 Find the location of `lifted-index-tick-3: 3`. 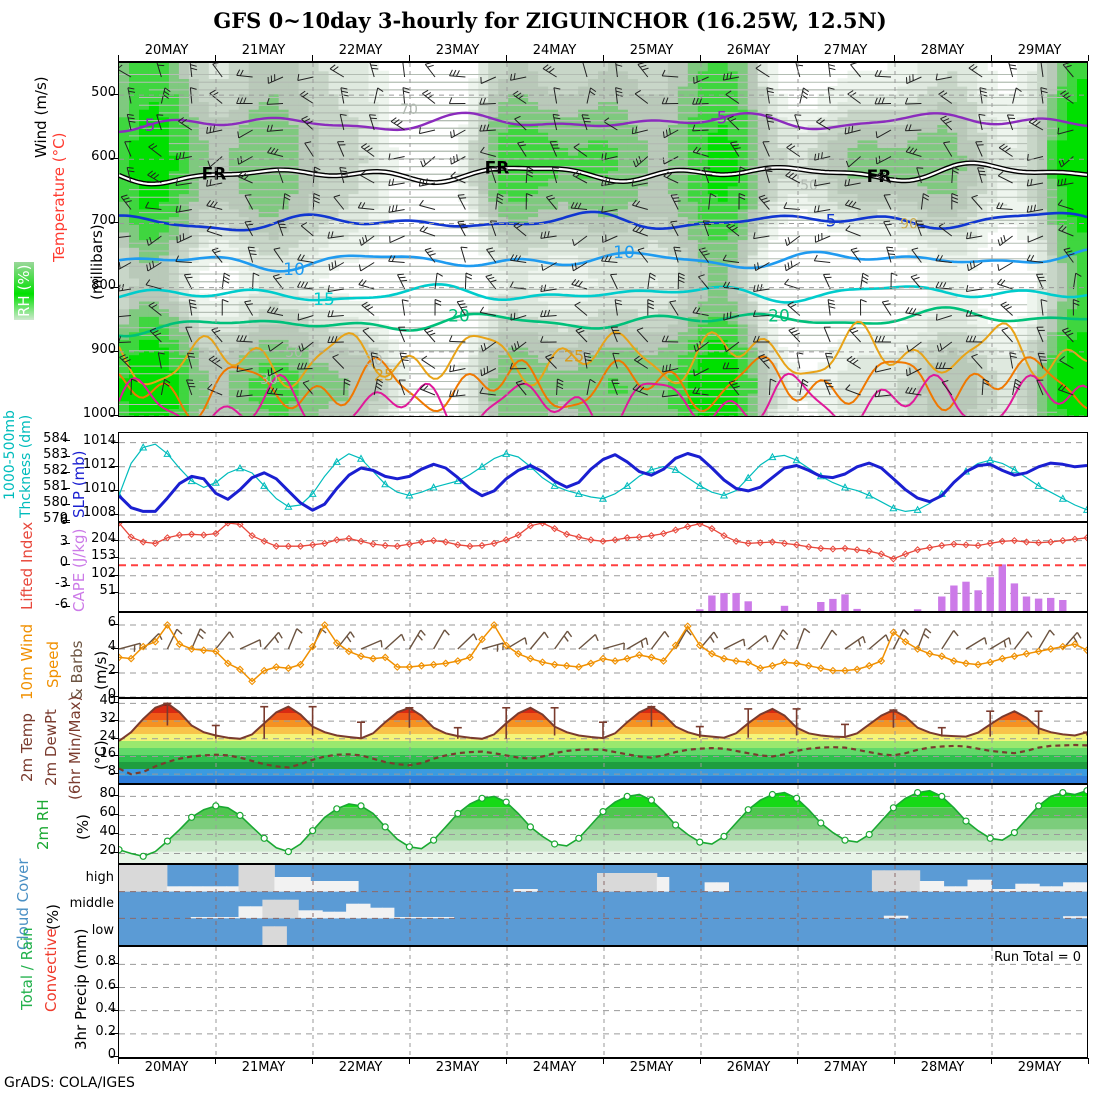

lifted-index-tick-3: 3 is located at coordinates (63, 542).